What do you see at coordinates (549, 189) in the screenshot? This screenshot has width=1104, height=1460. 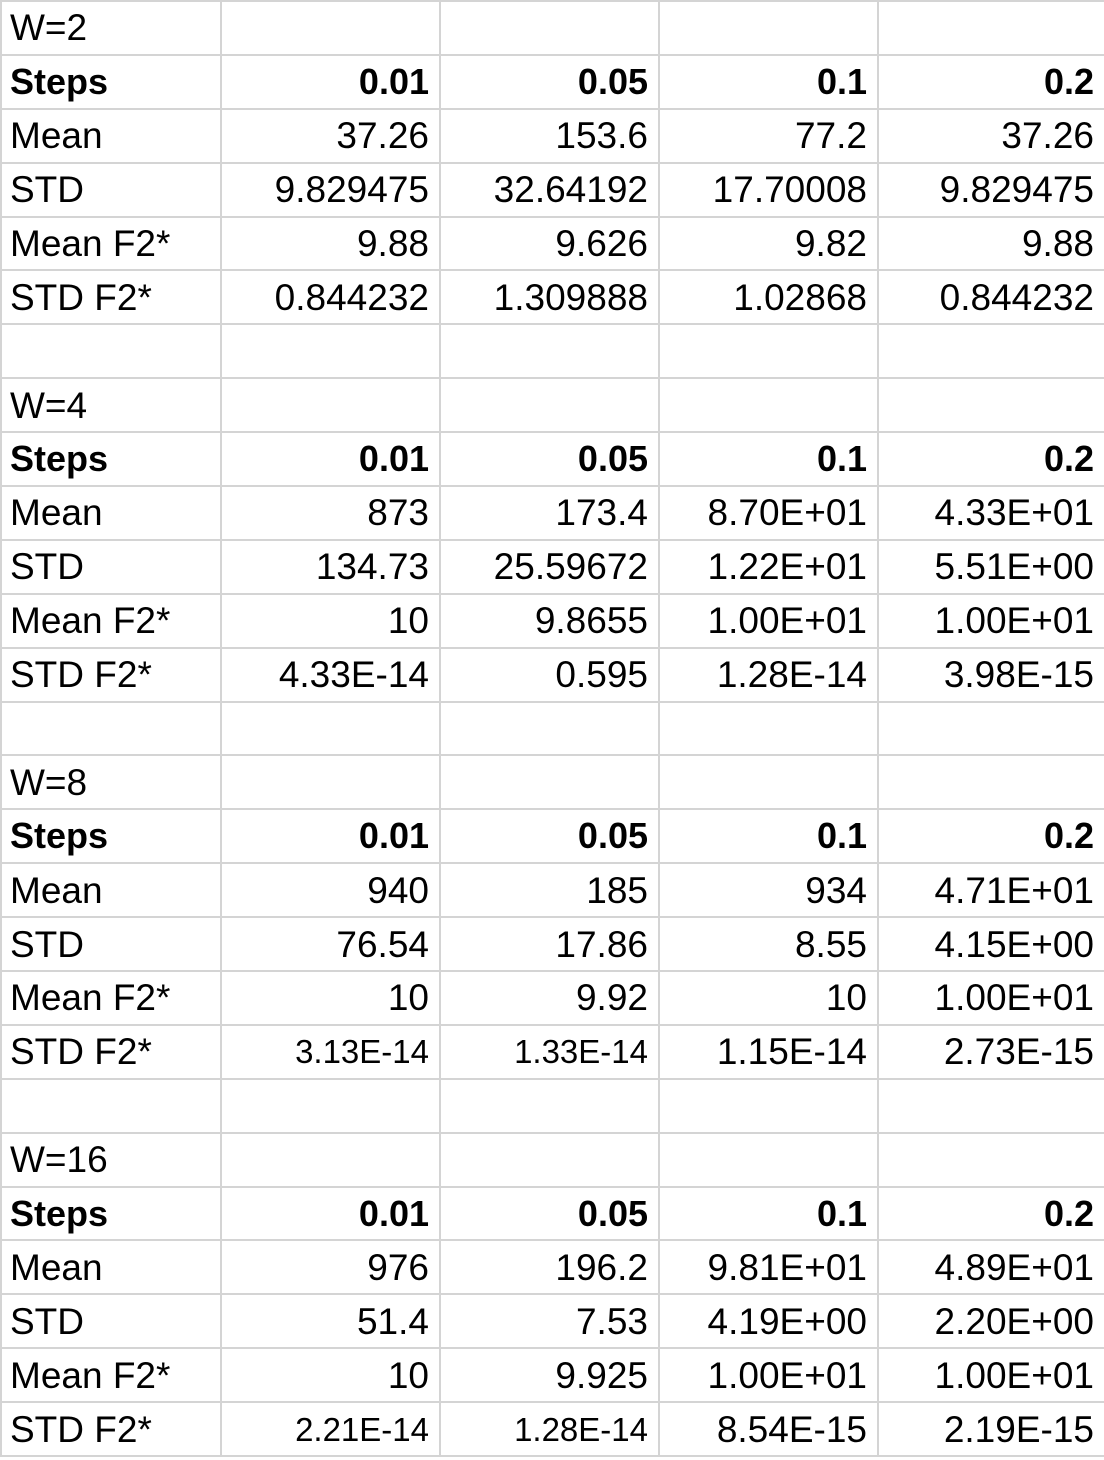 I see `value-cell: 32.64192` at bounding box center [549, 189].